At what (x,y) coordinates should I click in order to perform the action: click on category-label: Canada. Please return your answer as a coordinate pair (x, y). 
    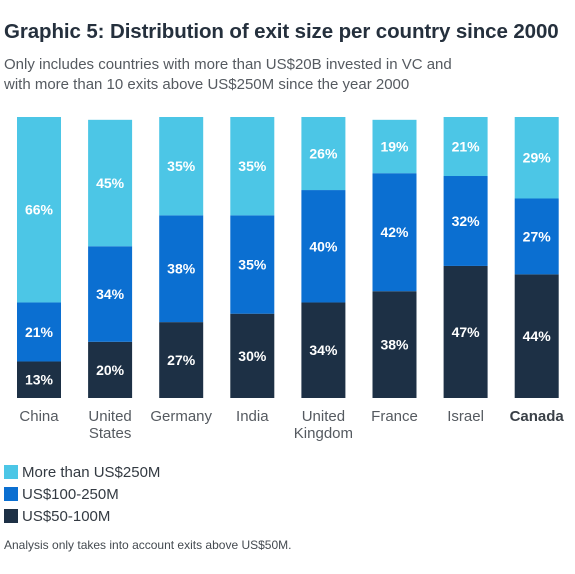
    Looking at the image, I should click on (537, 416).